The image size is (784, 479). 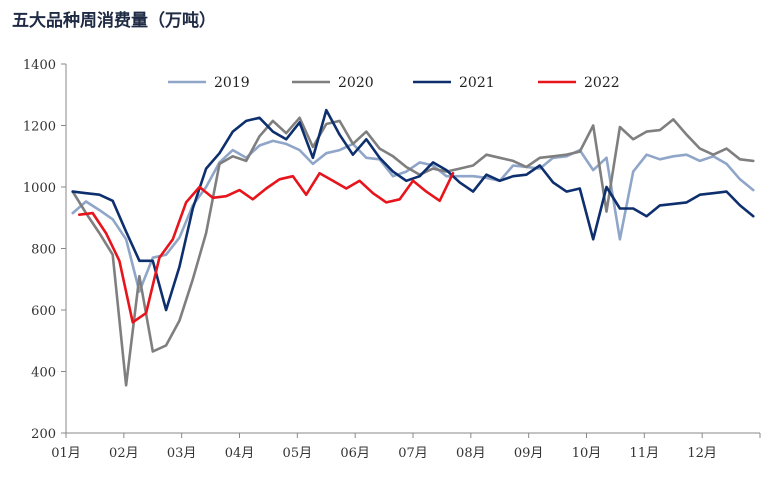 What do you see at coordinates (477, 83) in the screenshot?
I see `legend-label-2021: 2021` at bounding box center [477, 83].